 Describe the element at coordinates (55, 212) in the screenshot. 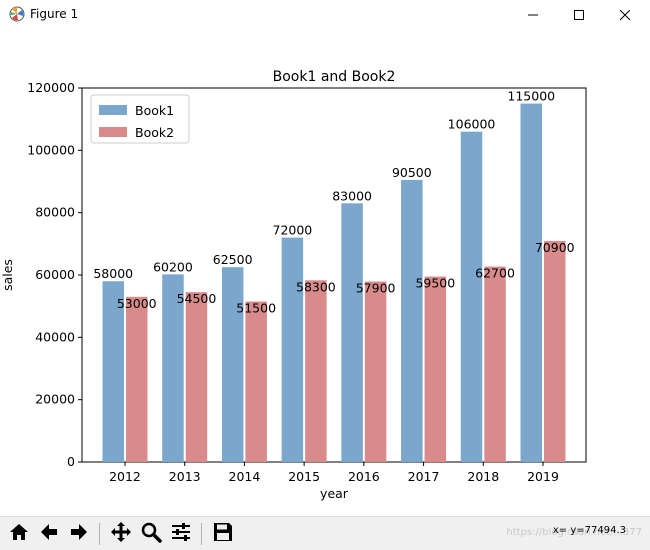

I see `y-tick-label: 80000` at that location.